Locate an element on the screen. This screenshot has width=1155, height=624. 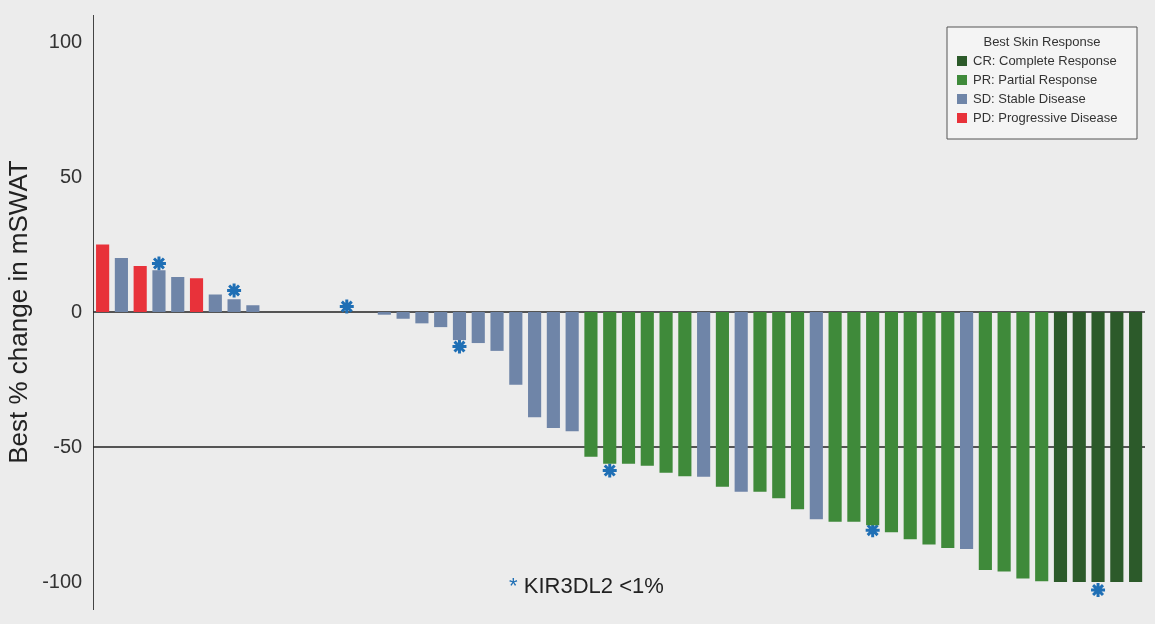
annotation: * KIR3DL2 <1% is located at coordinates (586, 586).